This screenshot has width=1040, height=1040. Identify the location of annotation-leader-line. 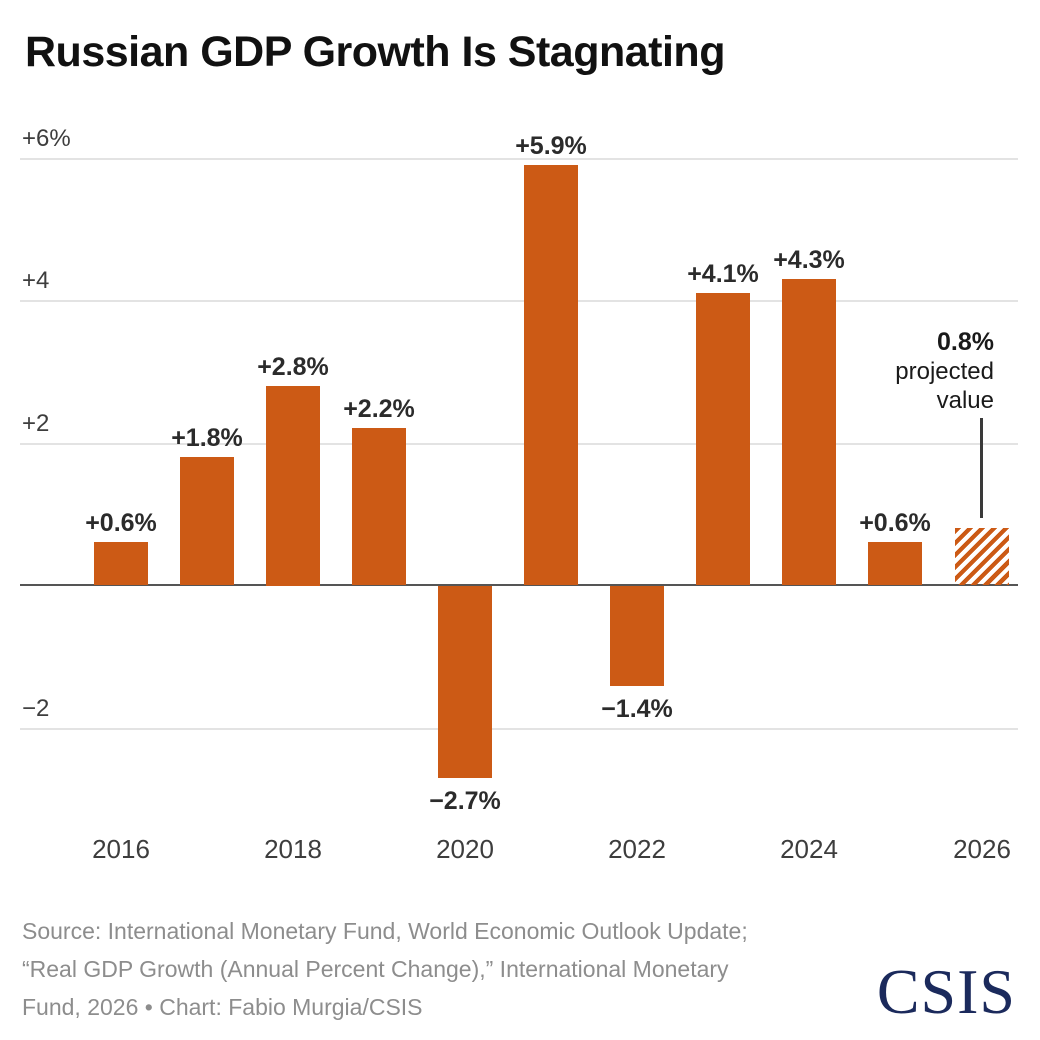
(981, 468).